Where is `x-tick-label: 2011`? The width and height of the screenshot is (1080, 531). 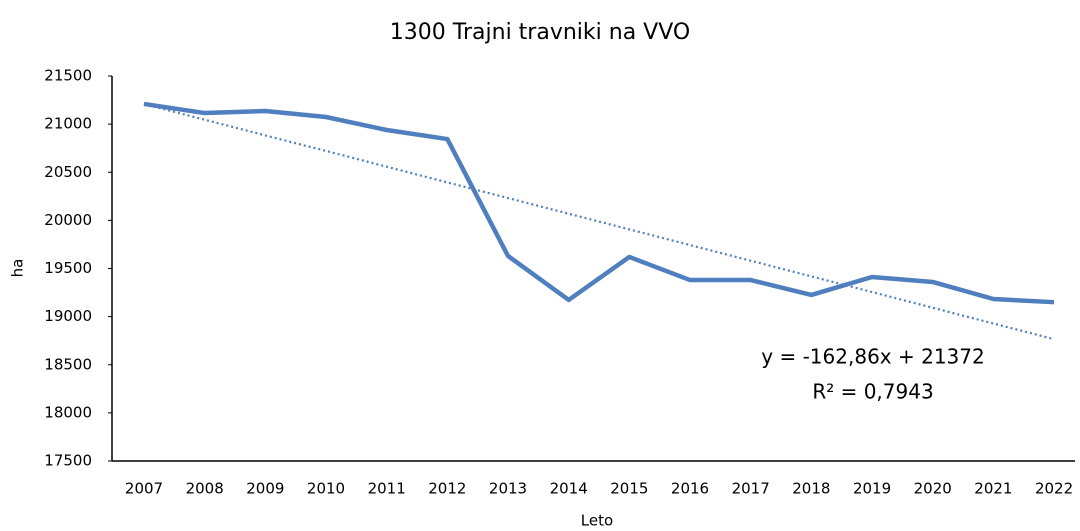
x-tick-label: 2011 is located at coordinates (387, 489).